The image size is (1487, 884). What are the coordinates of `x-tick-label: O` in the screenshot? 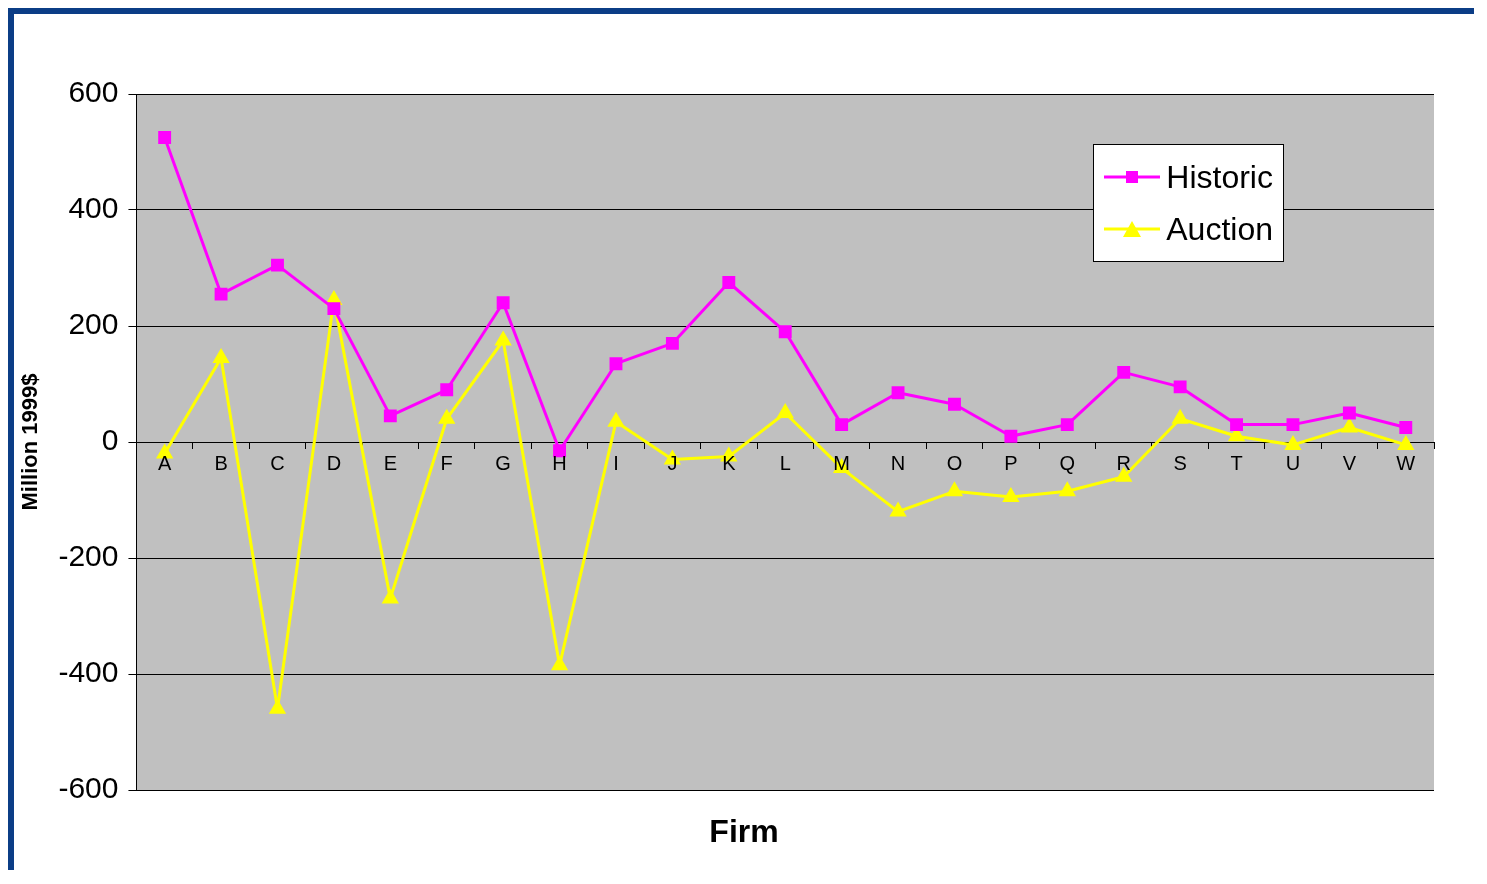 It's located at (954, 462).